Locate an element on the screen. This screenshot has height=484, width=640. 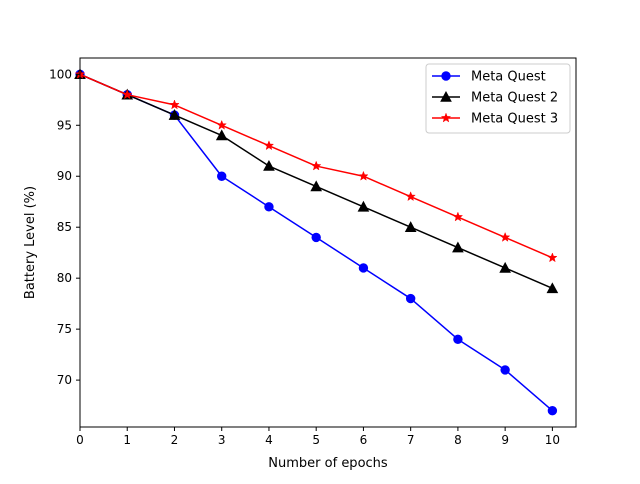
x-tick-label: 9 is located at coordinates (505, 440).